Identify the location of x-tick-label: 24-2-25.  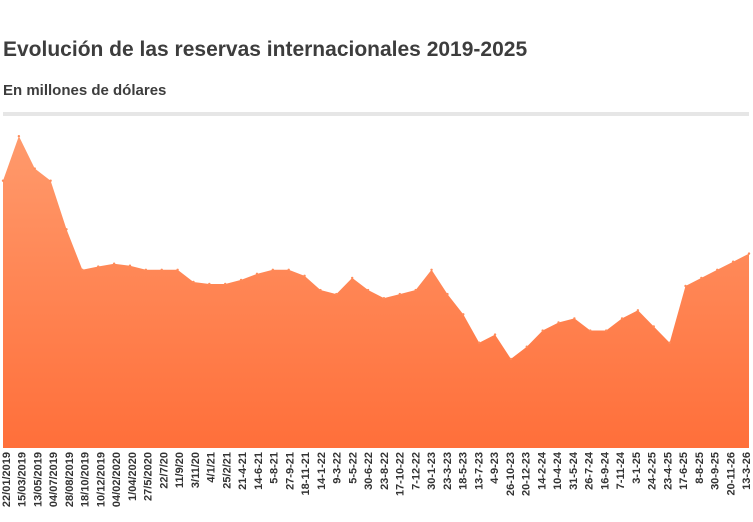
(653, 471).